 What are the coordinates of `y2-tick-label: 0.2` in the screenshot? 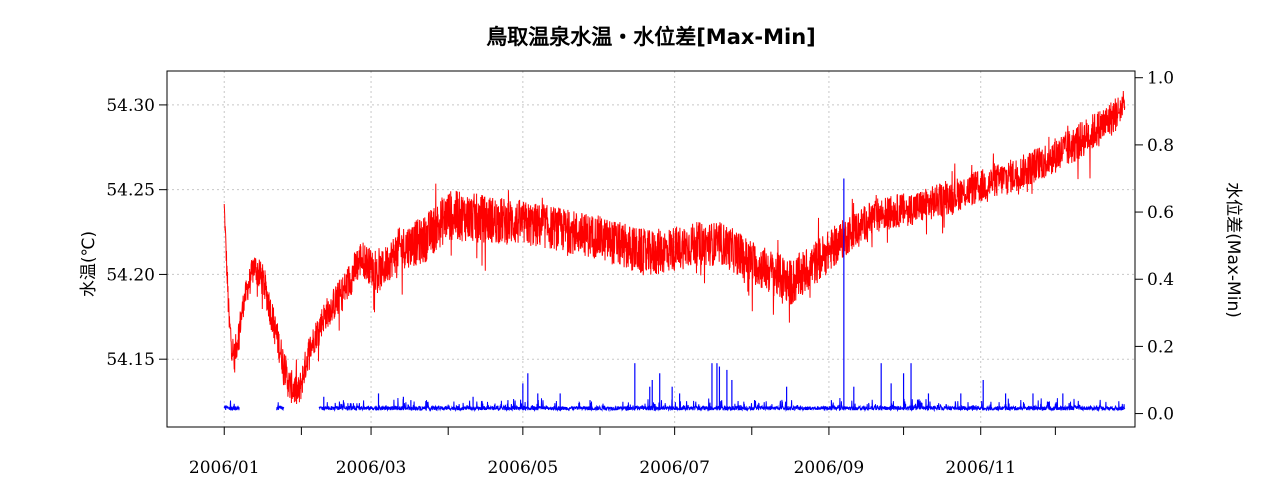 It's located at (1160, 347).